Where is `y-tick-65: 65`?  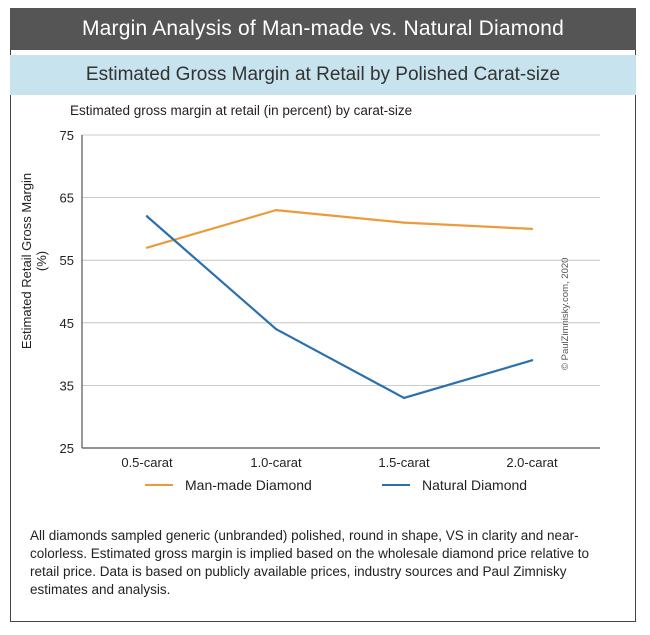
y-tick-65: 65 is located at coordinates (67, 198).